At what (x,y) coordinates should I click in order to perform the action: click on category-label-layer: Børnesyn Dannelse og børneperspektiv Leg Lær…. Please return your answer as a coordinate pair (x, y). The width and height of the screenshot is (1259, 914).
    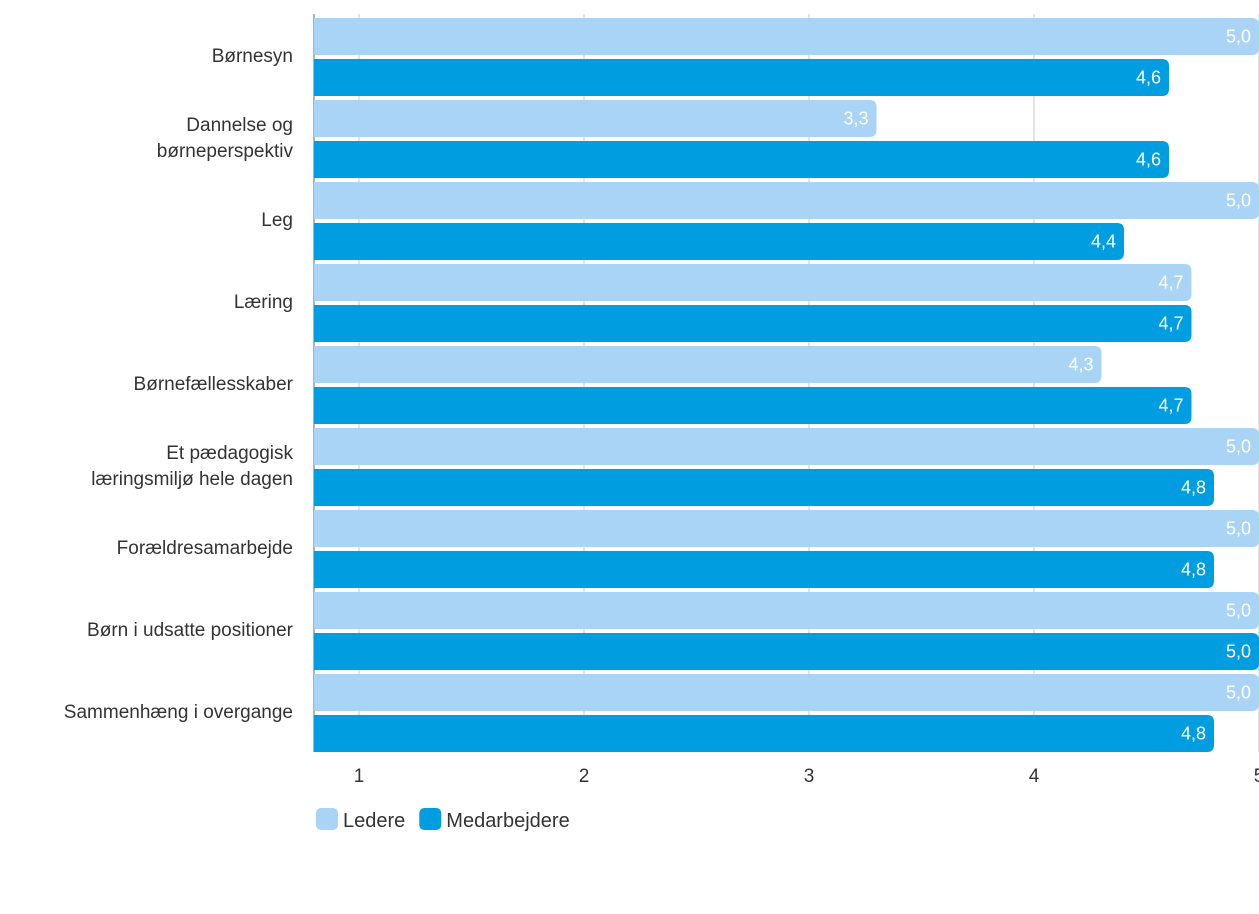
    Looking at the image, I should click on (179, 384).